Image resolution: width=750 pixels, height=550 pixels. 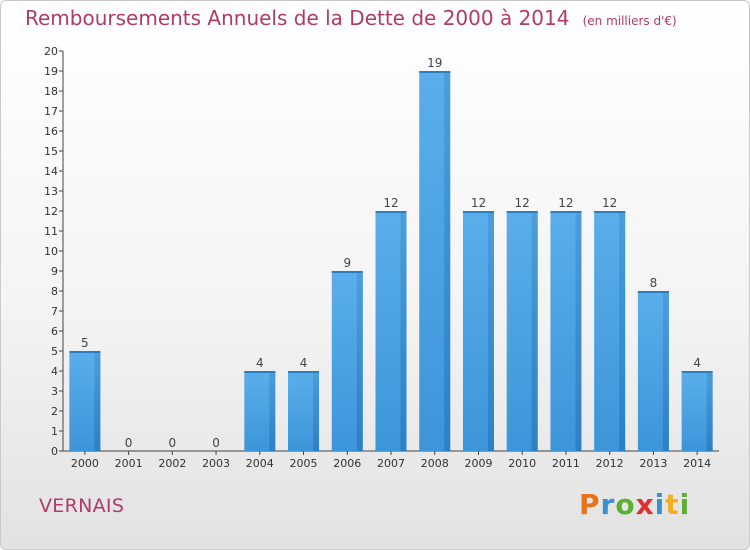 I want to click on y-tick-label: 4, so click(x=54, y=371).